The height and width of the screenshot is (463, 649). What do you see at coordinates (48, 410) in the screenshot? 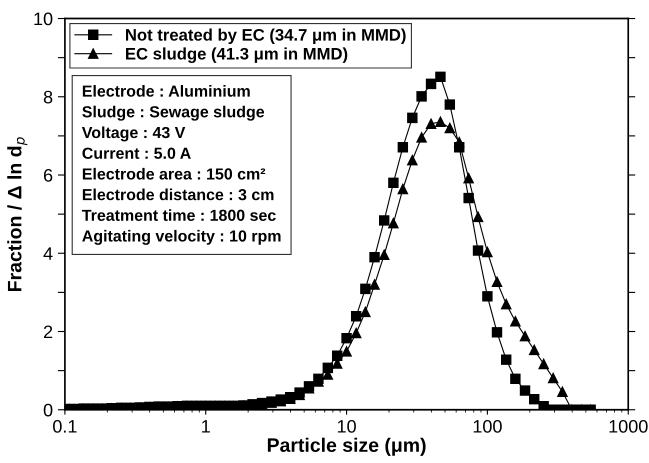
I see `y-tick-label: 0` at bounding box center [48, 410].